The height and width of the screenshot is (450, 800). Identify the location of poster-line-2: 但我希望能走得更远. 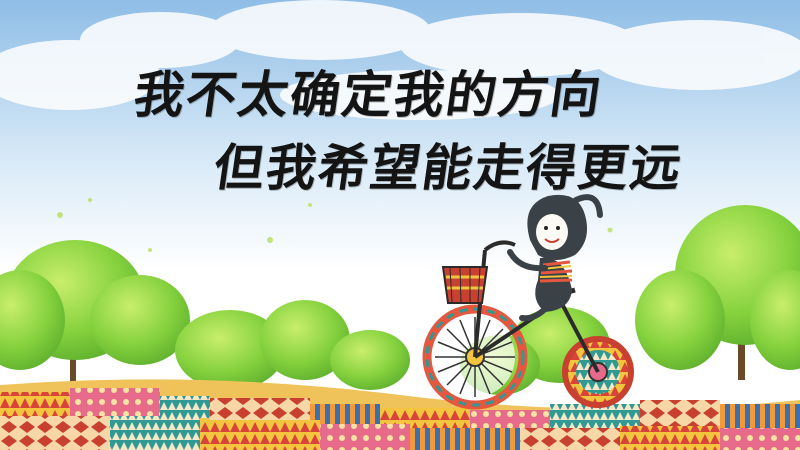
(448, 167).